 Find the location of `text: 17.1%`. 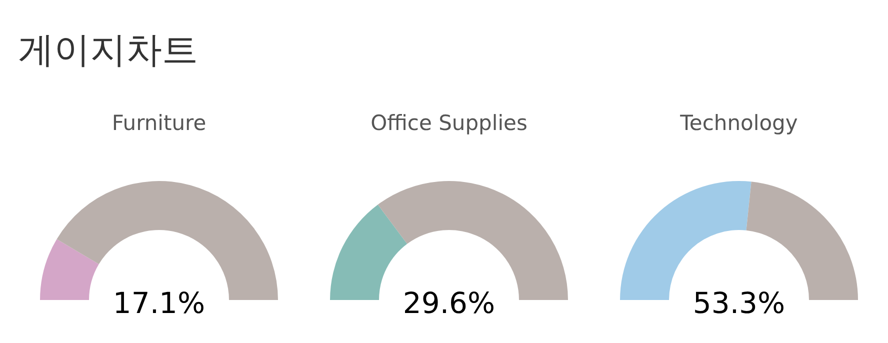

text: 17.1% is located at coordinates (159, 303).